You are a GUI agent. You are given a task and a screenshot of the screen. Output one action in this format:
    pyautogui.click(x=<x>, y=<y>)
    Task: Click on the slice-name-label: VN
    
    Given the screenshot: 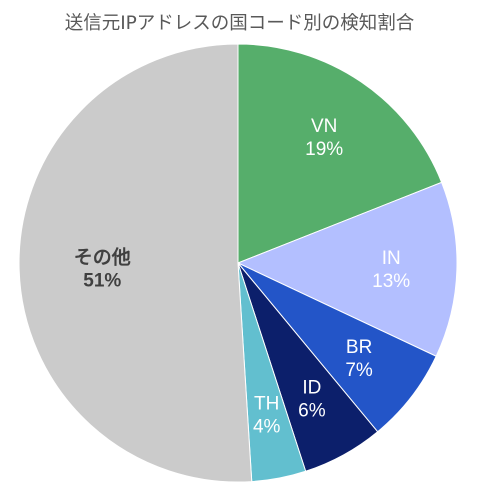 What is the action you would take?
    pyautogui.click(x=324, y=126)
    